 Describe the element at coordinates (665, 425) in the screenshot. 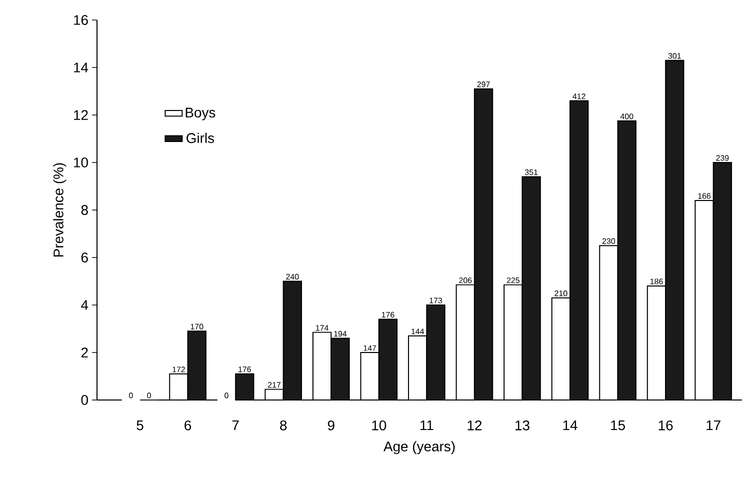

I see `x-tick-label: 16` at that location.